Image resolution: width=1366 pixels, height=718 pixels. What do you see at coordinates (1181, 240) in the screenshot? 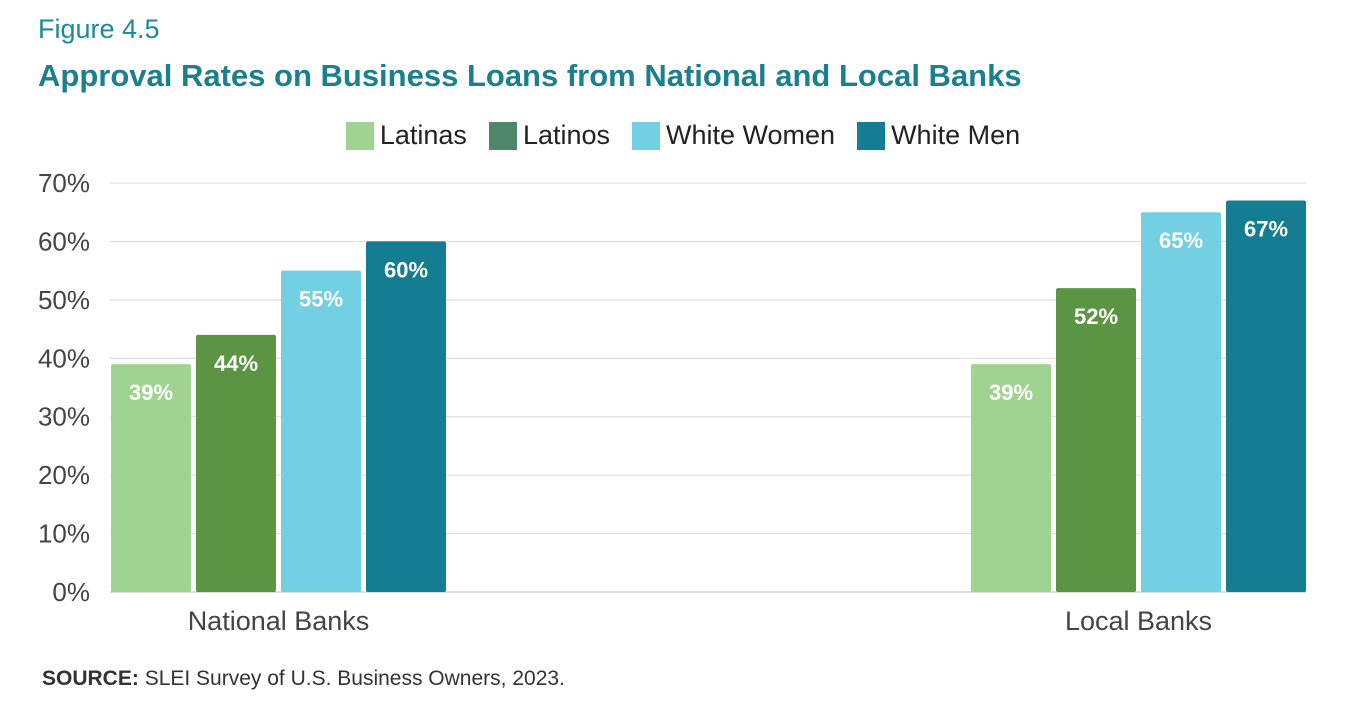
I see `data-label: 65%` at bounding box center [1181, 240].